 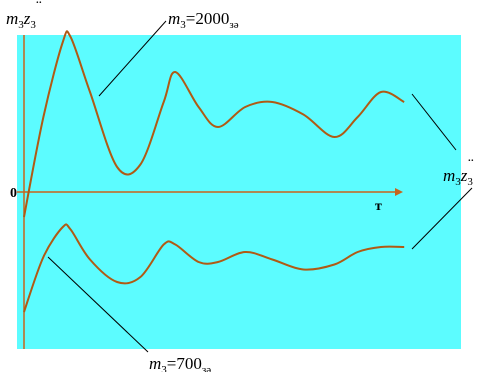 I want to click on x-axis-arrow, so click(x=399, y=192).